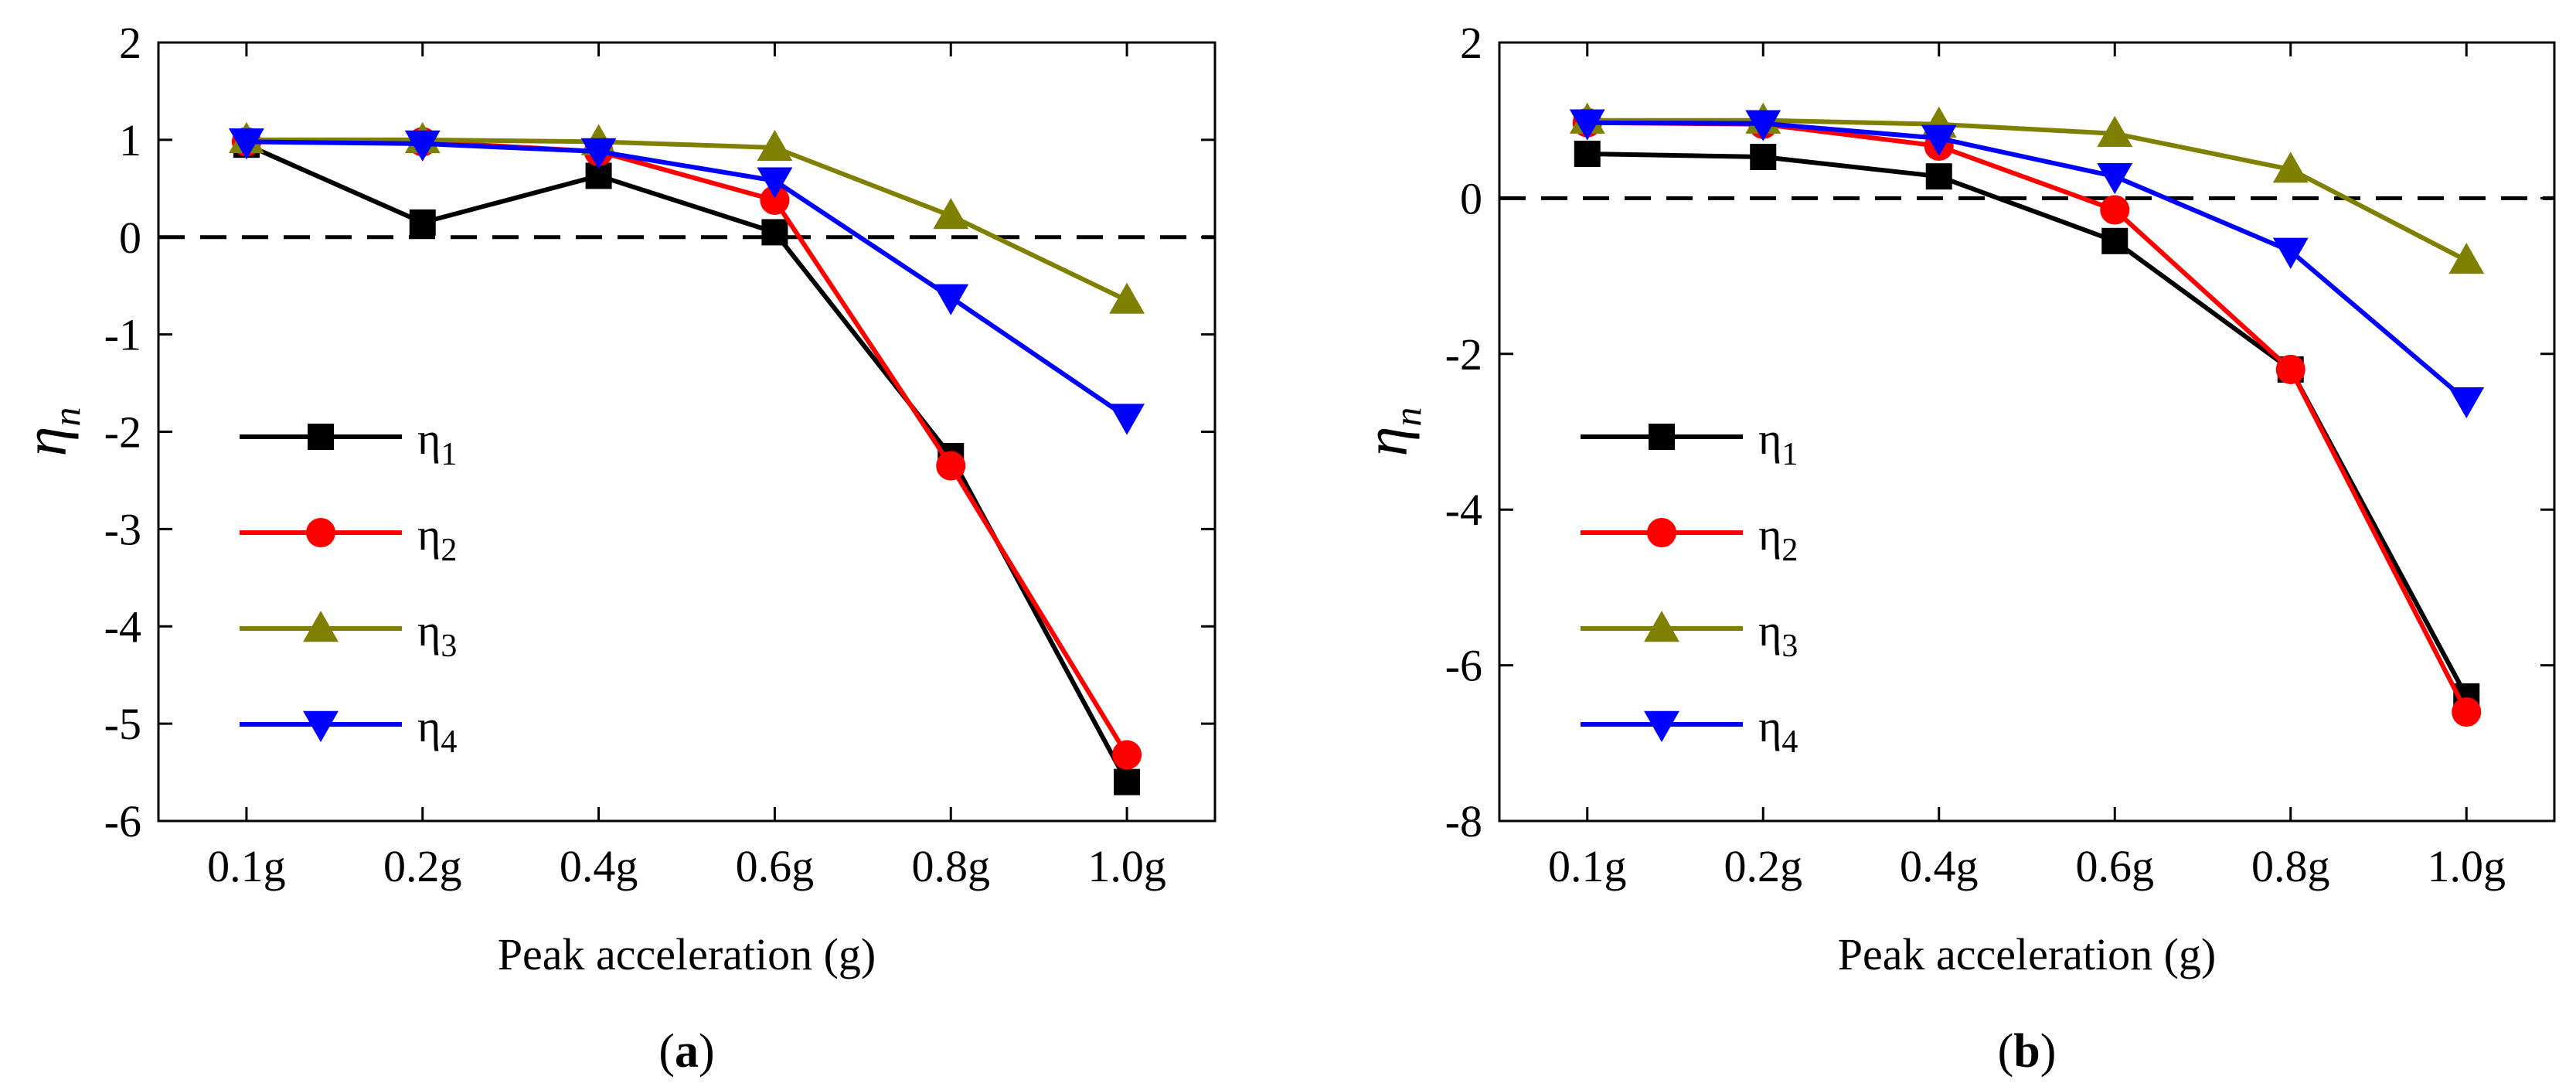  Describe the element at coordinates (1689, 730) in the screenshot. I see `legend-item: η4` at that location.